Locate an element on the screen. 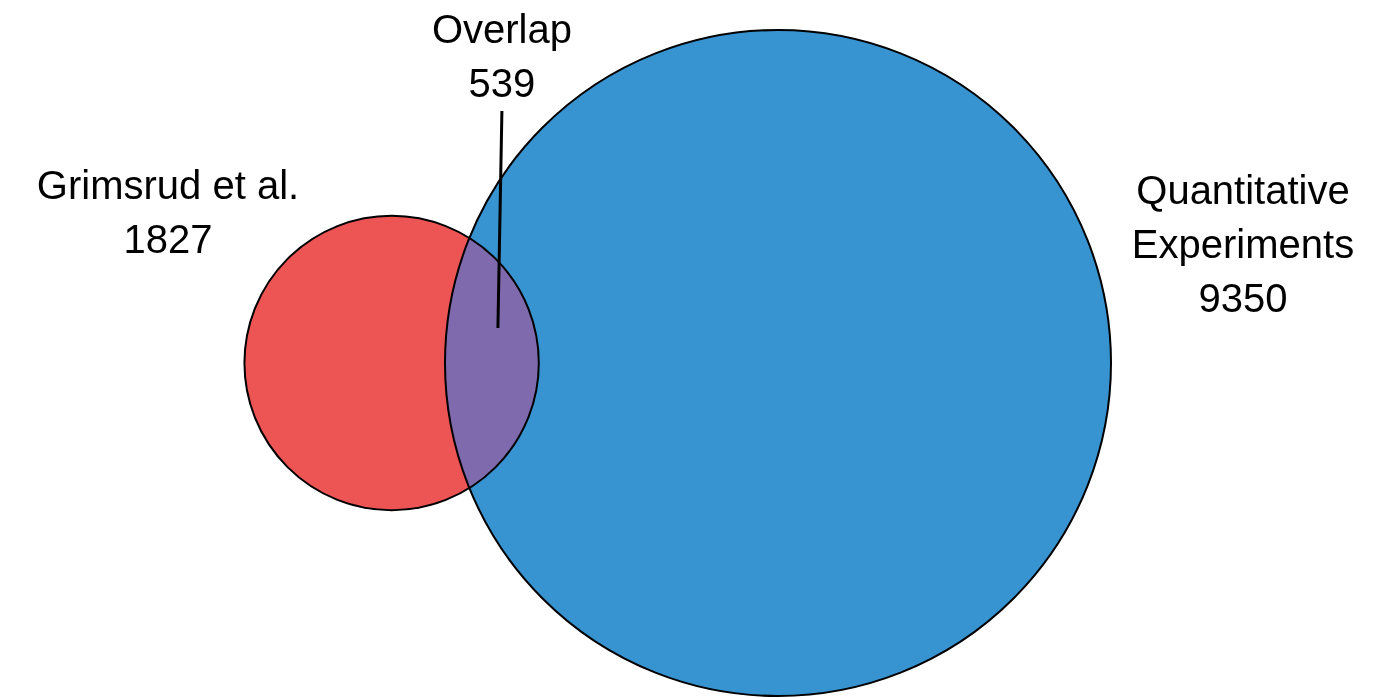 The image size is (1393, 698). data-label: 9350 is located at coordinates (1243, 298).